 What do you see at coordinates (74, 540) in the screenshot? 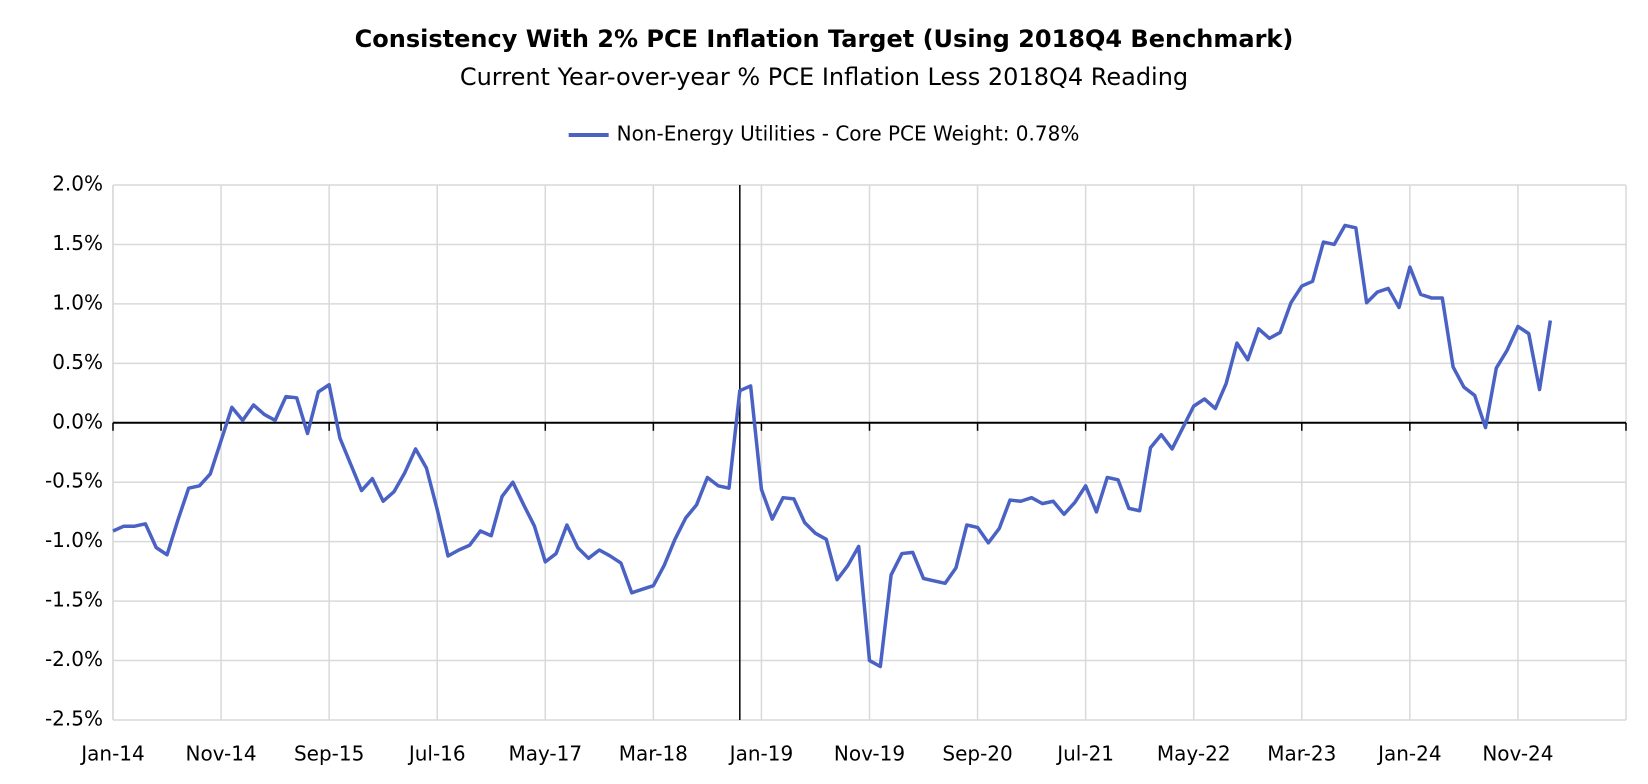
I see `y-tick-label: -1.0%` at bounding box center [74, 540].